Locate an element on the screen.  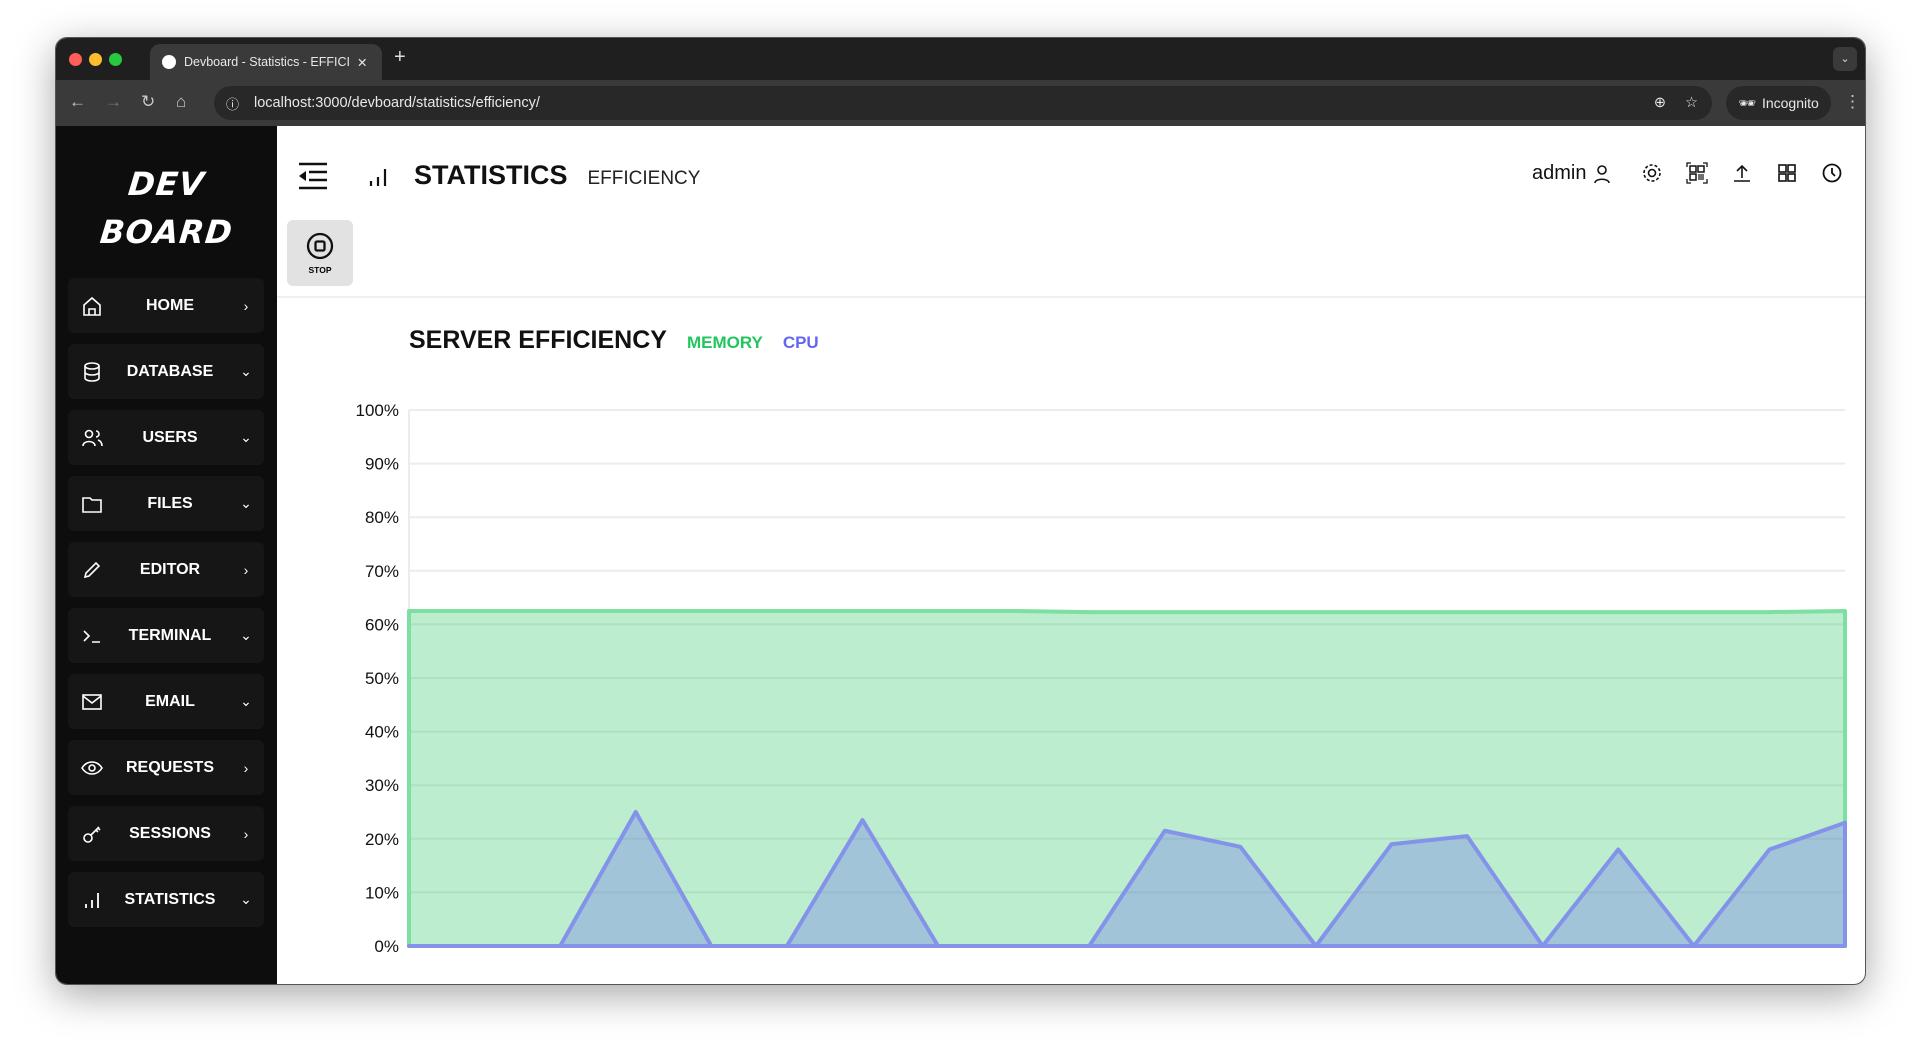
minimize-window-button is located at coordinates (95, 59).